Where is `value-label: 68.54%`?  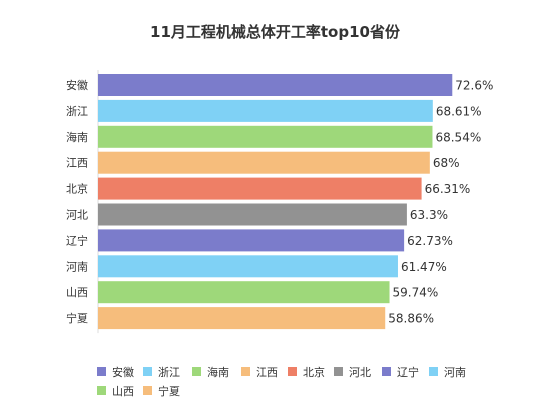 value-label: 68.54% is located at coordinates (458, 137).